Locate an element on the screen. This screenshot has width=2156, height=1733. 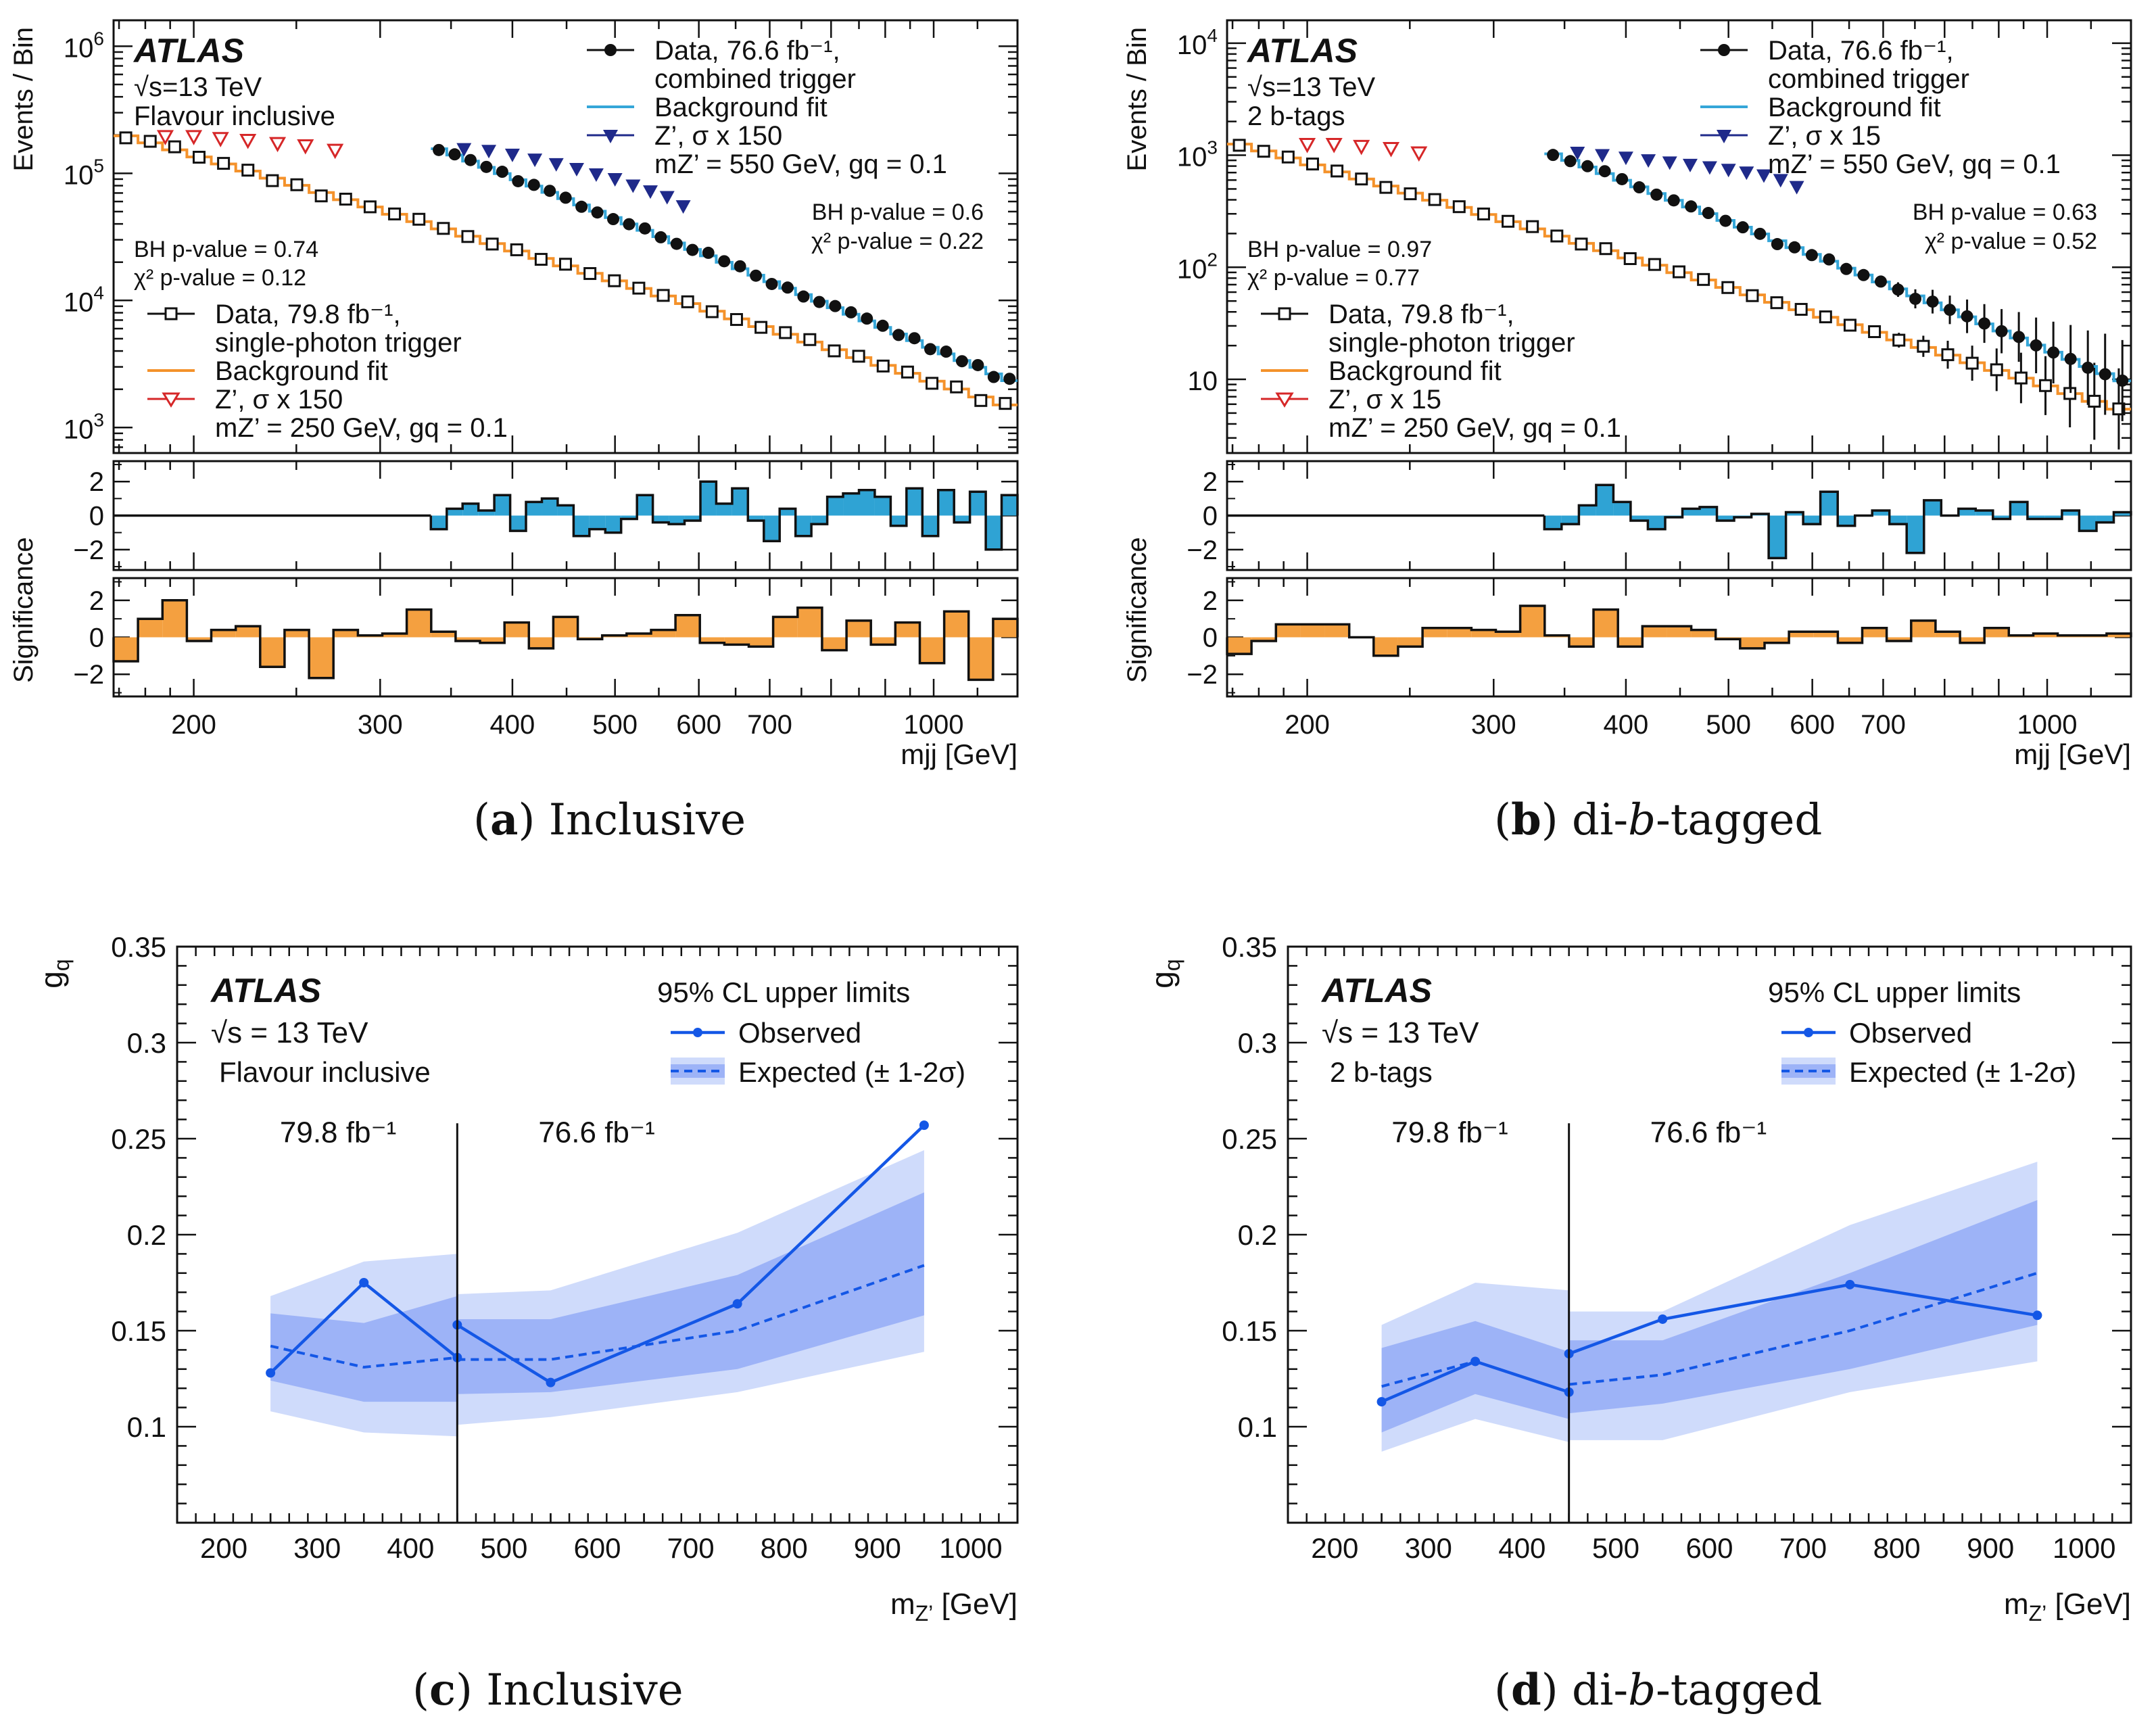
y-tick-label: 0.15 is located at coordinates (1249, 1331).